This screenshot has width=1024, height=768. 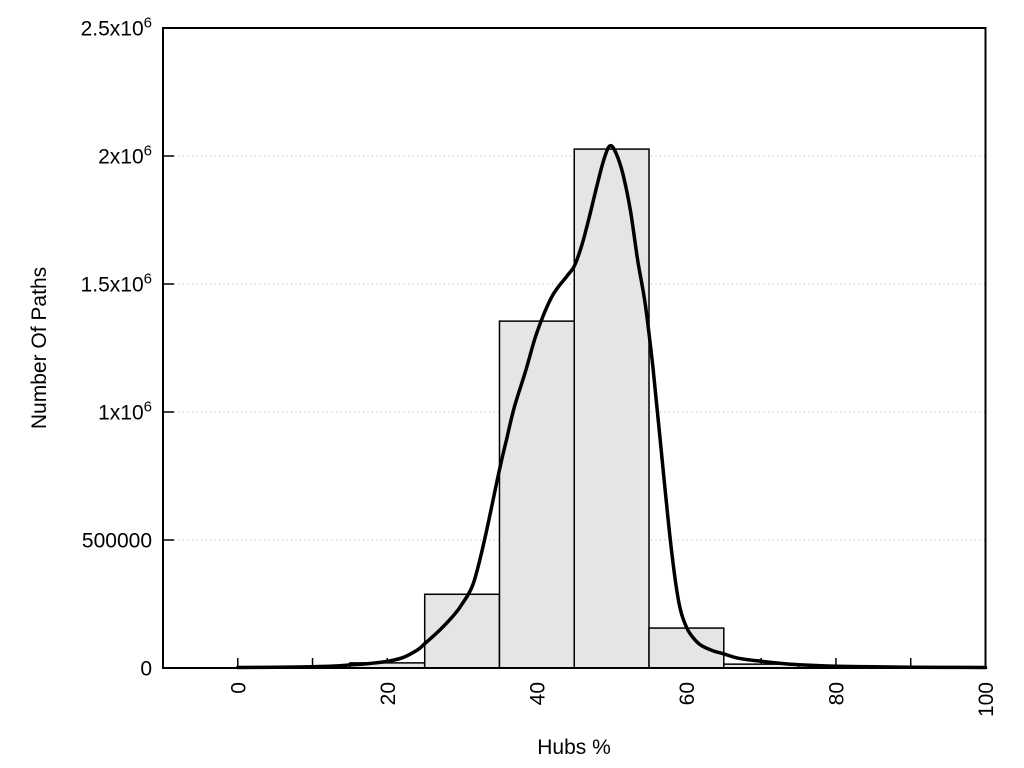 I want to click on x-tick-label: 80, so click(x=837, y=693).